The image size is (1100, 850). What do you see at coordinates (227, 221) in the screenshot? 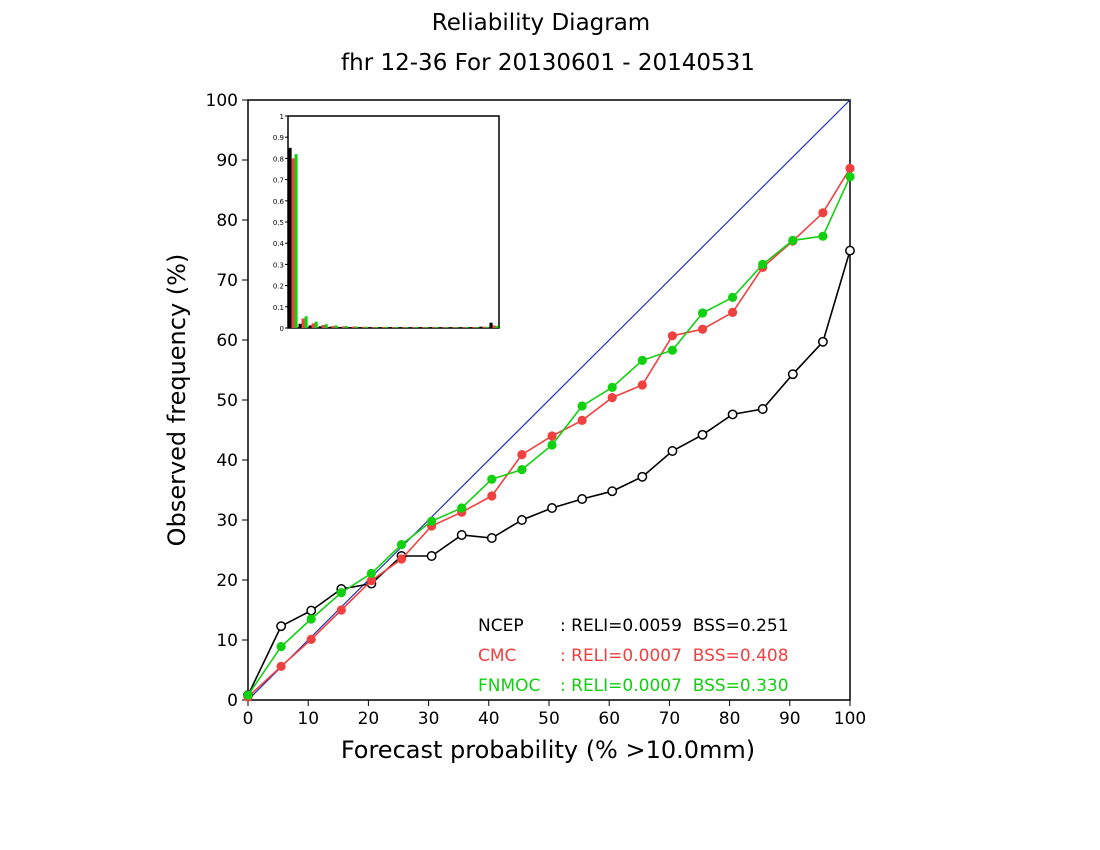
I see `y-tick-label: 80` at bounding box center [227, 221].